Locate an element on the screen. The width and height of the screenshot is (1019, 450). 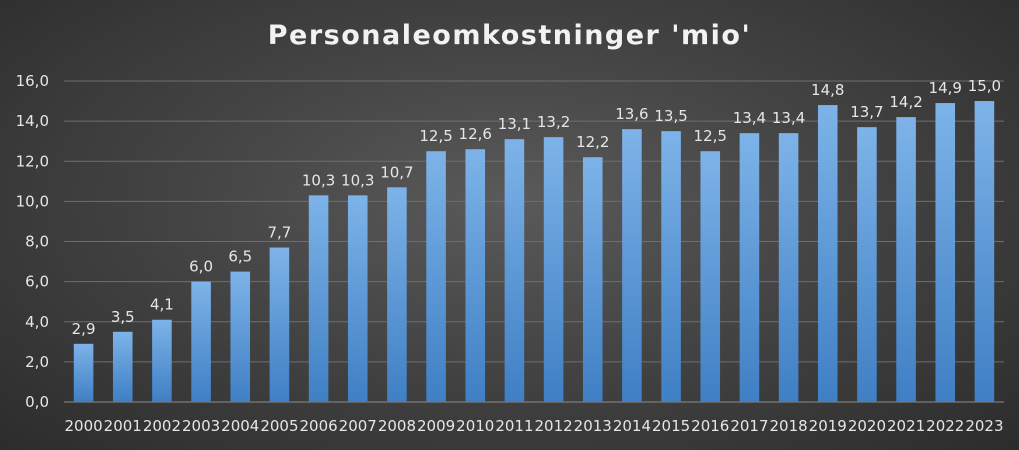
bar-2007 is located at coordinates (357, 298).